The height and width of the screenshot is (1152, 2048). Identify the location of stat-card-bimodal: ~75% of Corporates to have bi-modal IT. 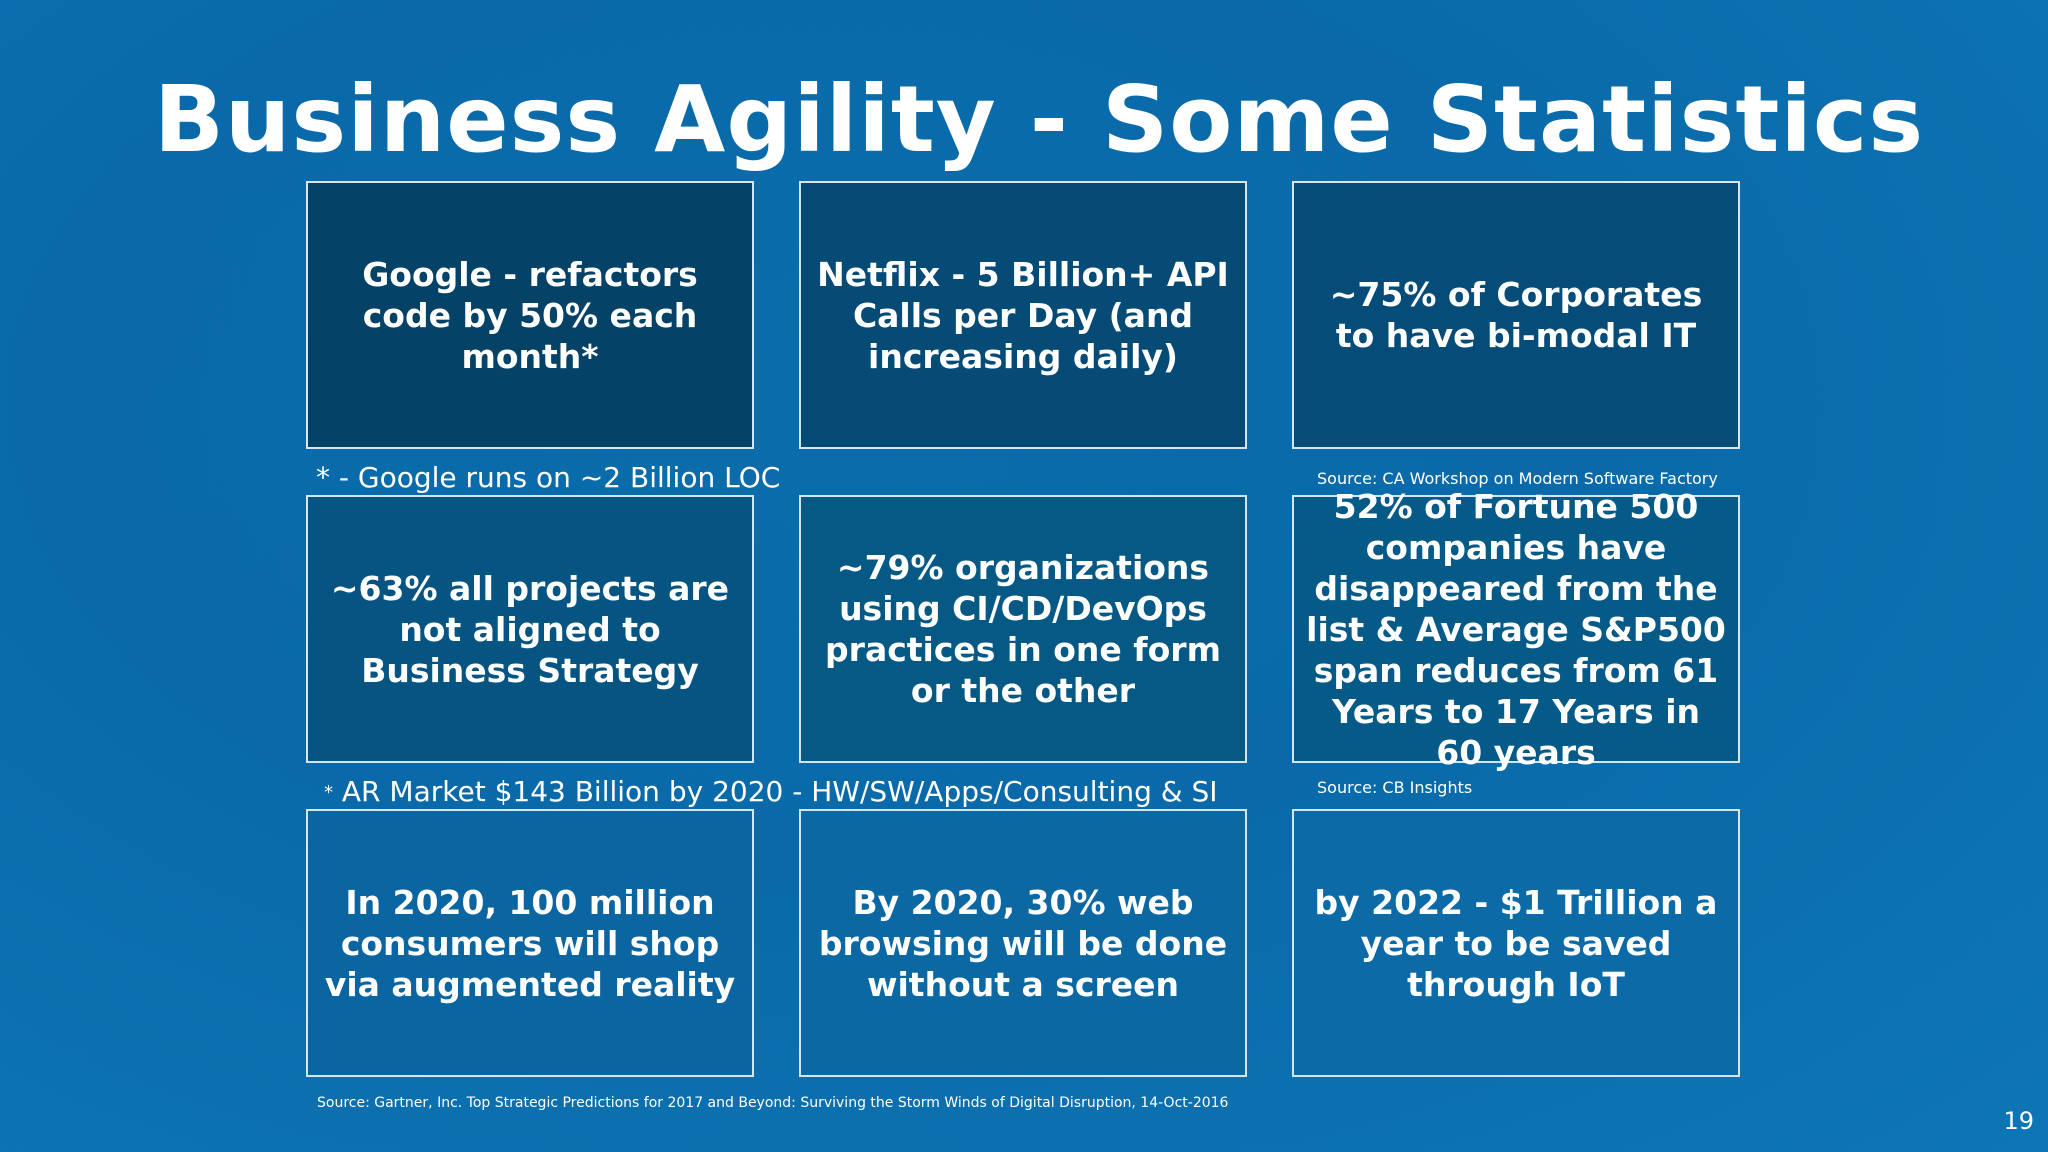
(1516, 315).